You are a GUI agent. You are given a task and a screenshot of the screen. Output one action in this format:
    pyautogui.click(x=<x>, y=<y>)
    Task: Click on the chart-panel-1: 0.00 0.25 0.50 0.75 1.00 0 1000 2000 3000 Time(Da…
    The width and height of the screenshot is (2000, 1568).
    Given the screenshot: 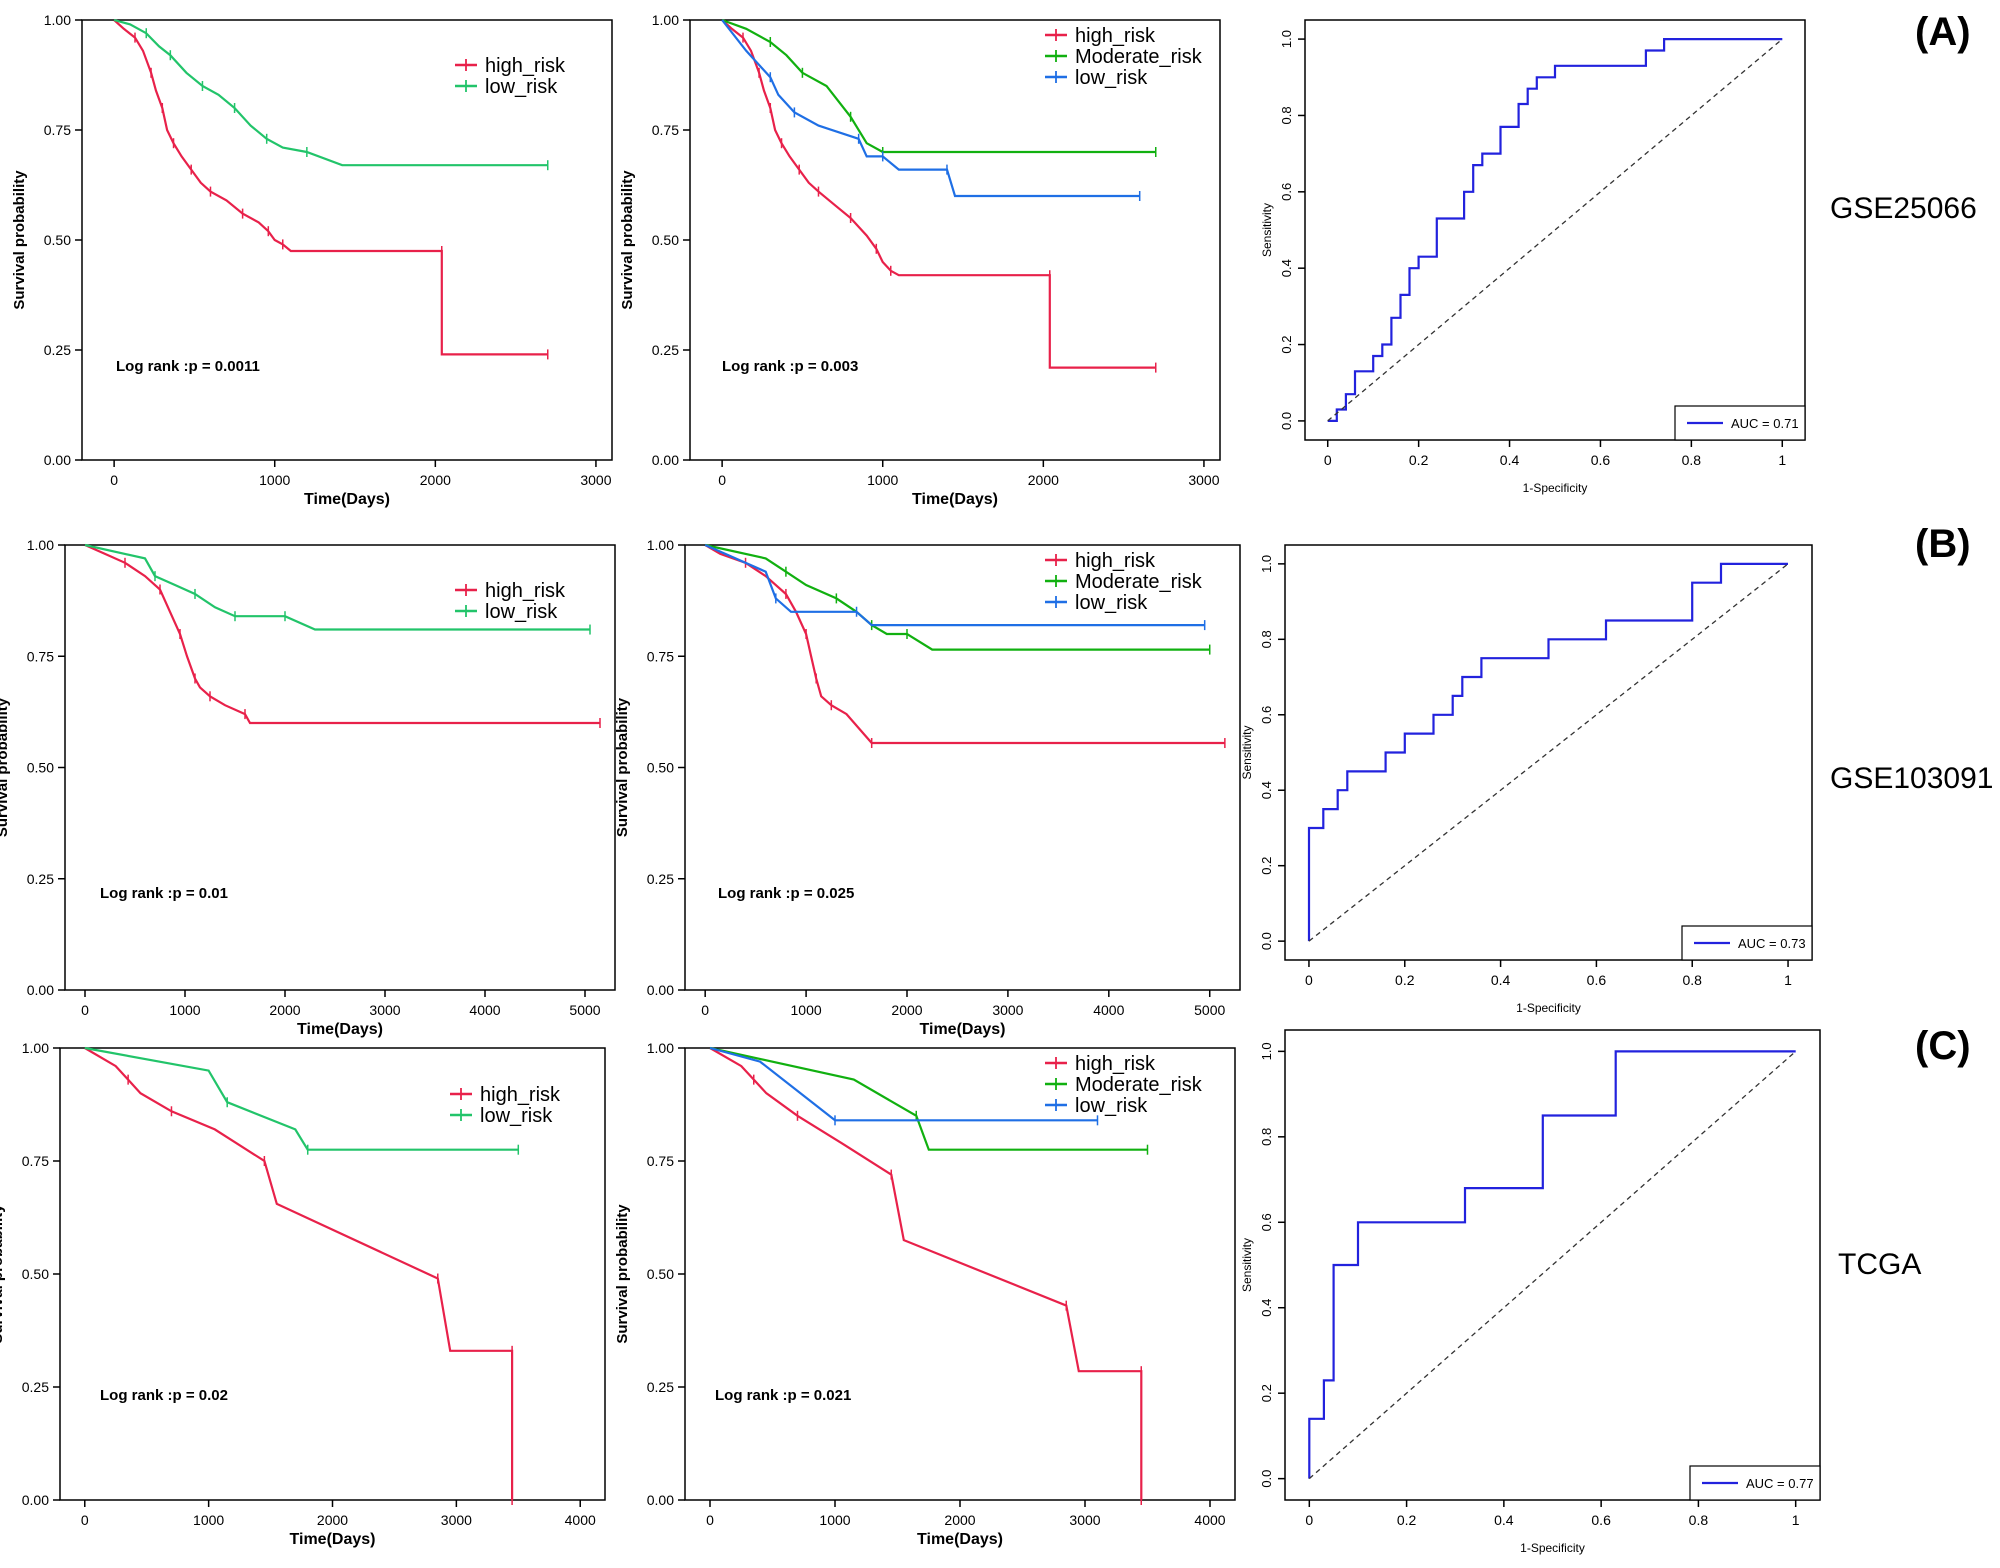 What is the action you would take?
    pyautogui.click(x=312, y=260)
    